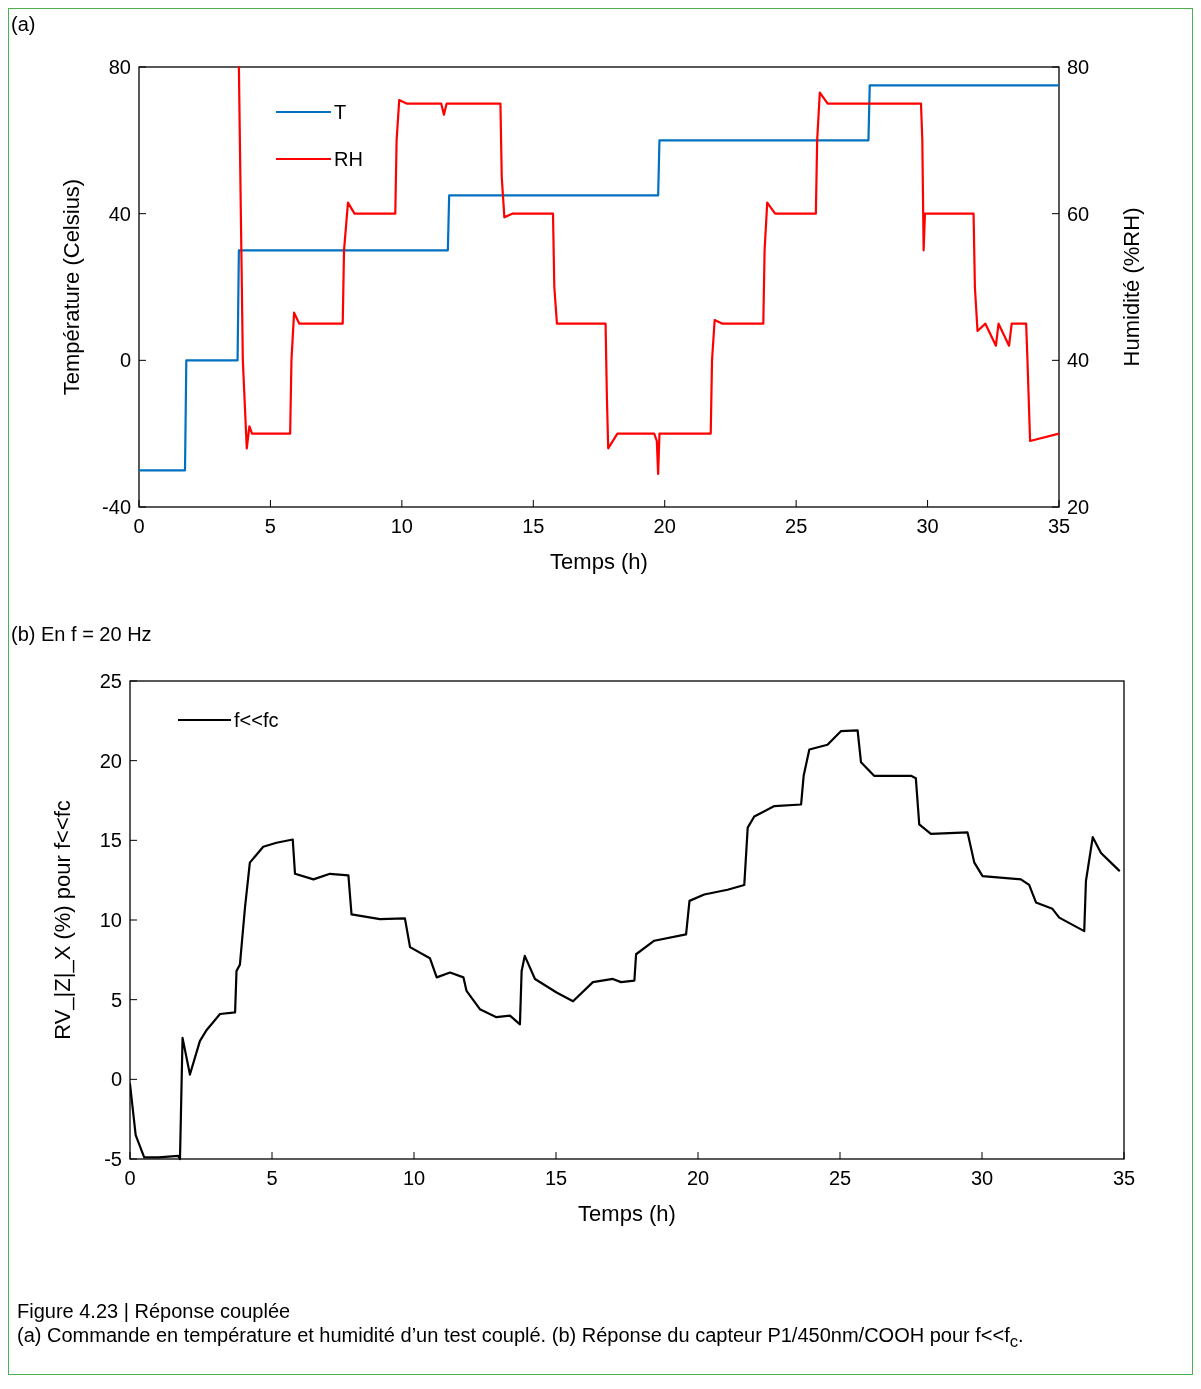 The width and height of the screenshot is (1201, 1389). What do you see at coordinates (119, 67) in the screenshot?
I see `y-tick-label: 80` at bounding box center [119, 67].